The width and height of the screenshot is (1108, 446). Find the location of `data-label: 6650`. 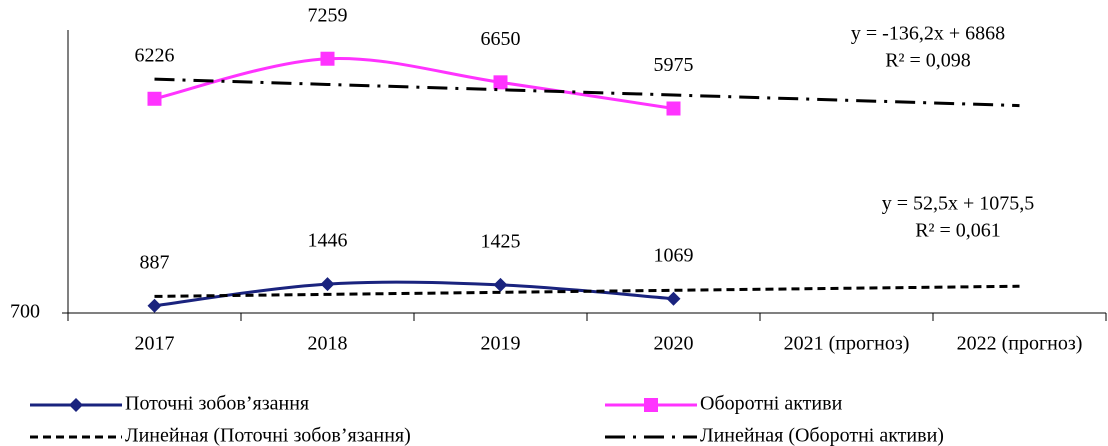

data-label: 6650 is located at coordinates (501, 39).